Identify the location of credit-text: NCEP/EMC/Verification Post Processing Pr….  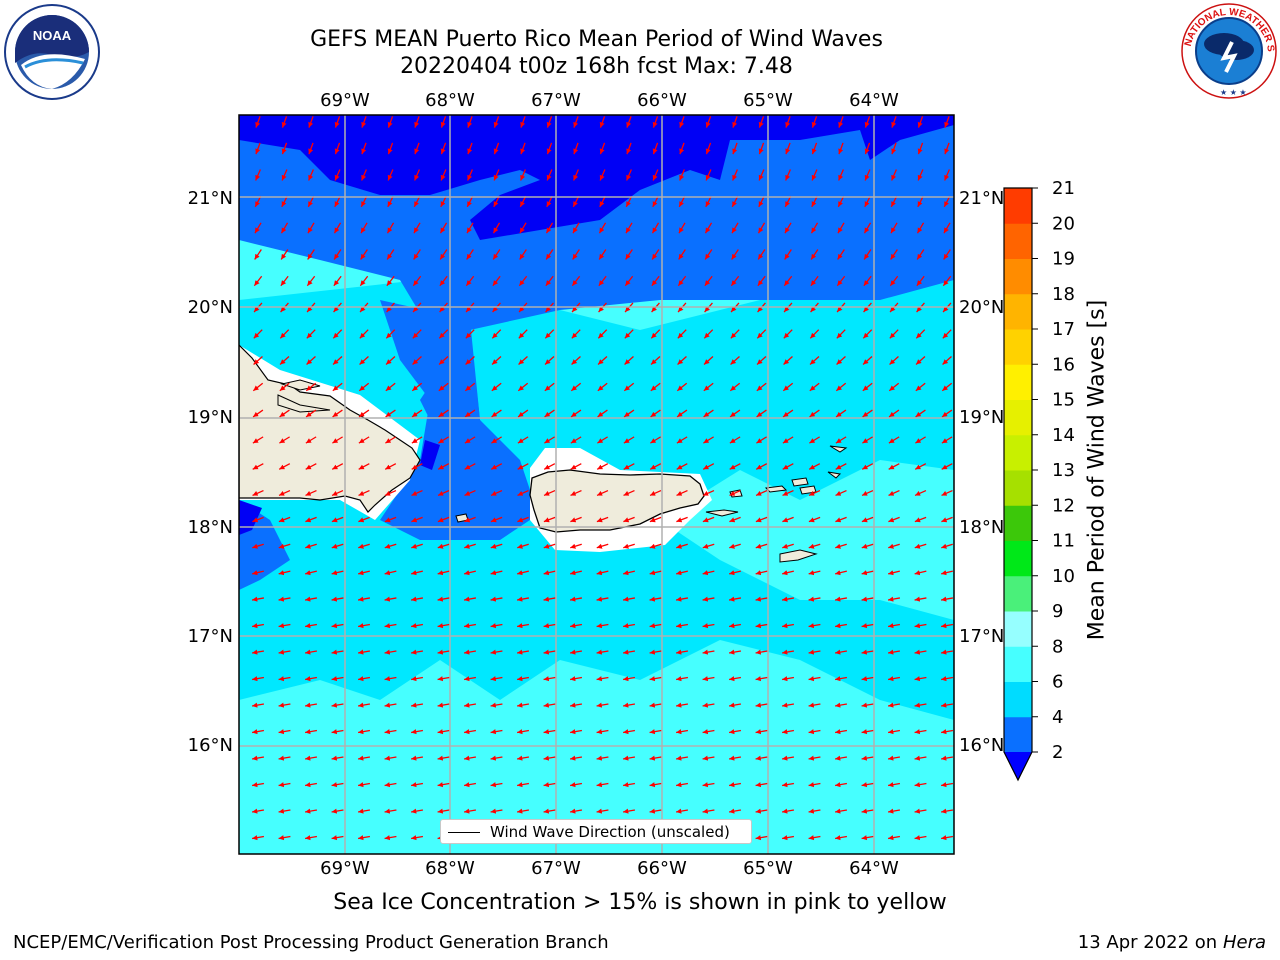
(311, 942).